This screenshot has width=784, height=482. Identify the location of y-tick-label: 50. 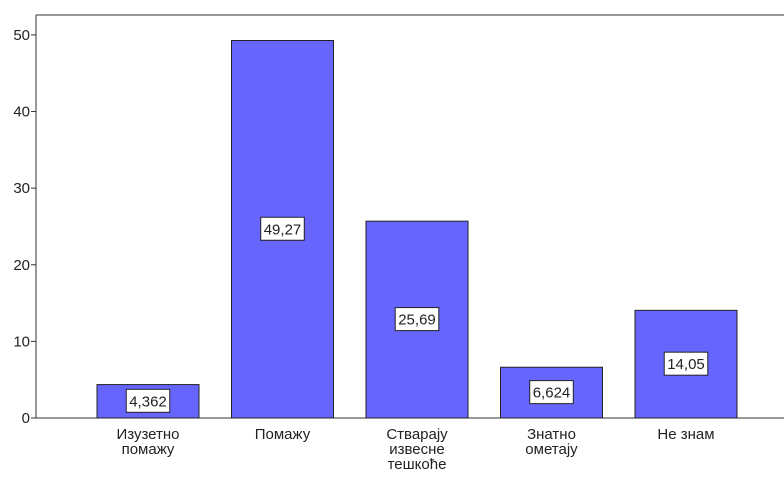
(21, 35).